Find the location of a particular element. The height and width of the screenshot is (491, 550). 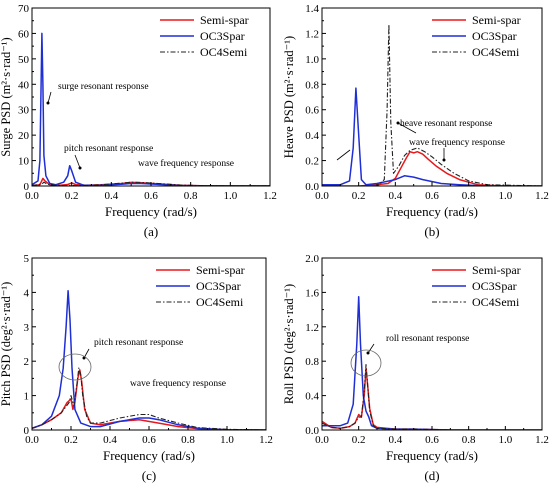

y-tick-label: 1.4 is located at coordinates (312, 9).